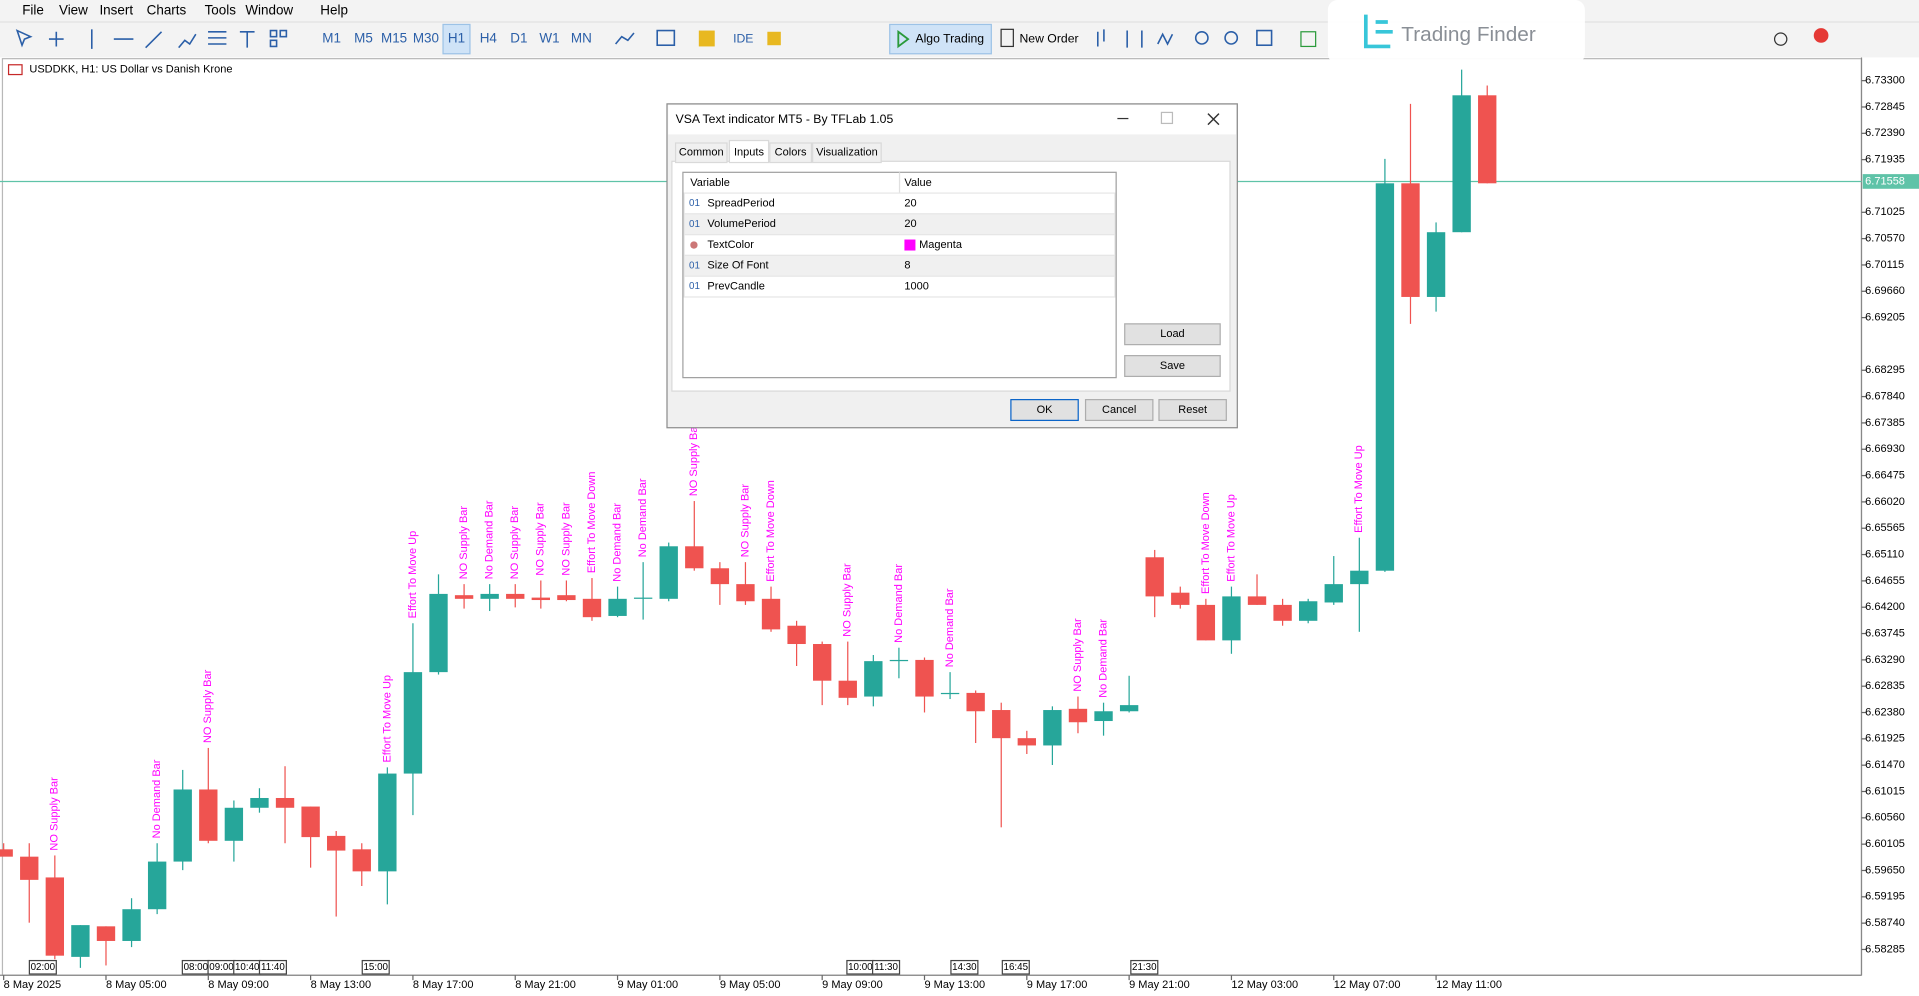 The height and width of the screenshot is (996, 1919). I want to click on menu-item: Charts, so click(167, 10).